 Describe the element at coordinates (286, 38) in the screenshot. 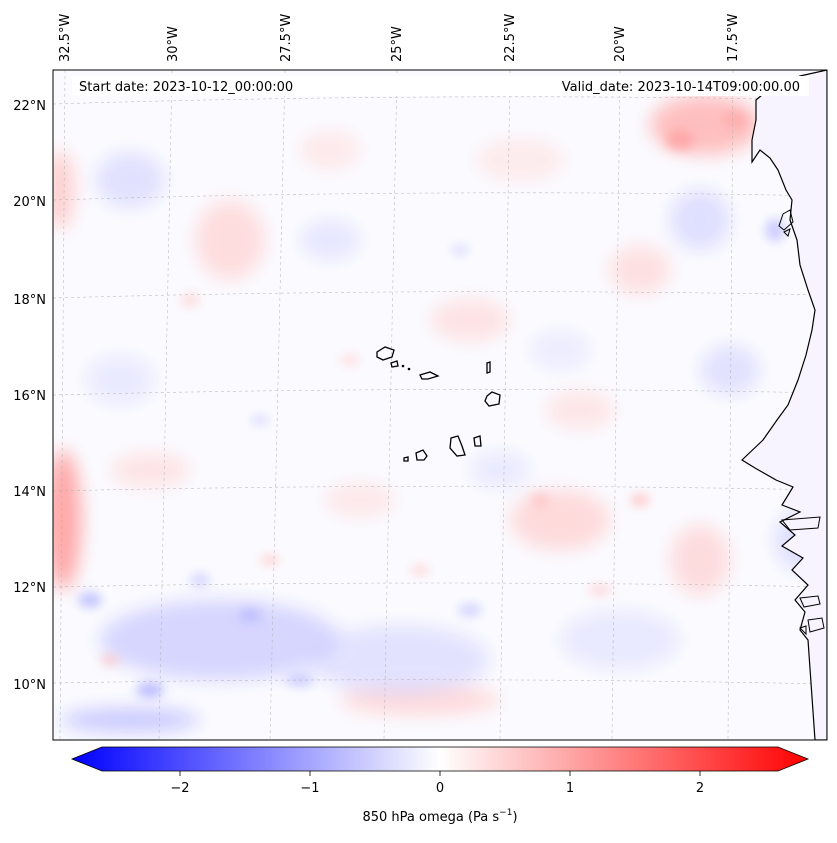

I see `lon-label: 27.5°W` at that location.